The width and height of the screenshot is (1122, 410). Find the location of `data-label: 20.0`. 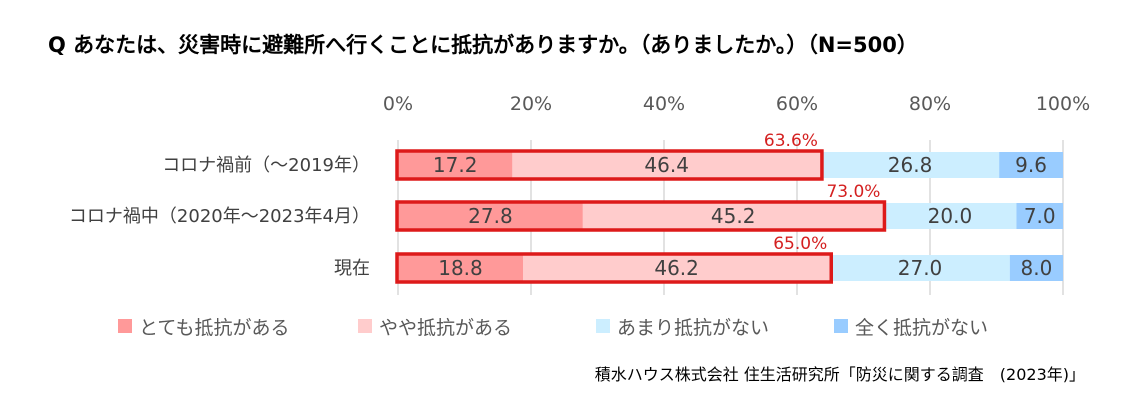

data-label: 20.0 is located at coordinates (950, 216).